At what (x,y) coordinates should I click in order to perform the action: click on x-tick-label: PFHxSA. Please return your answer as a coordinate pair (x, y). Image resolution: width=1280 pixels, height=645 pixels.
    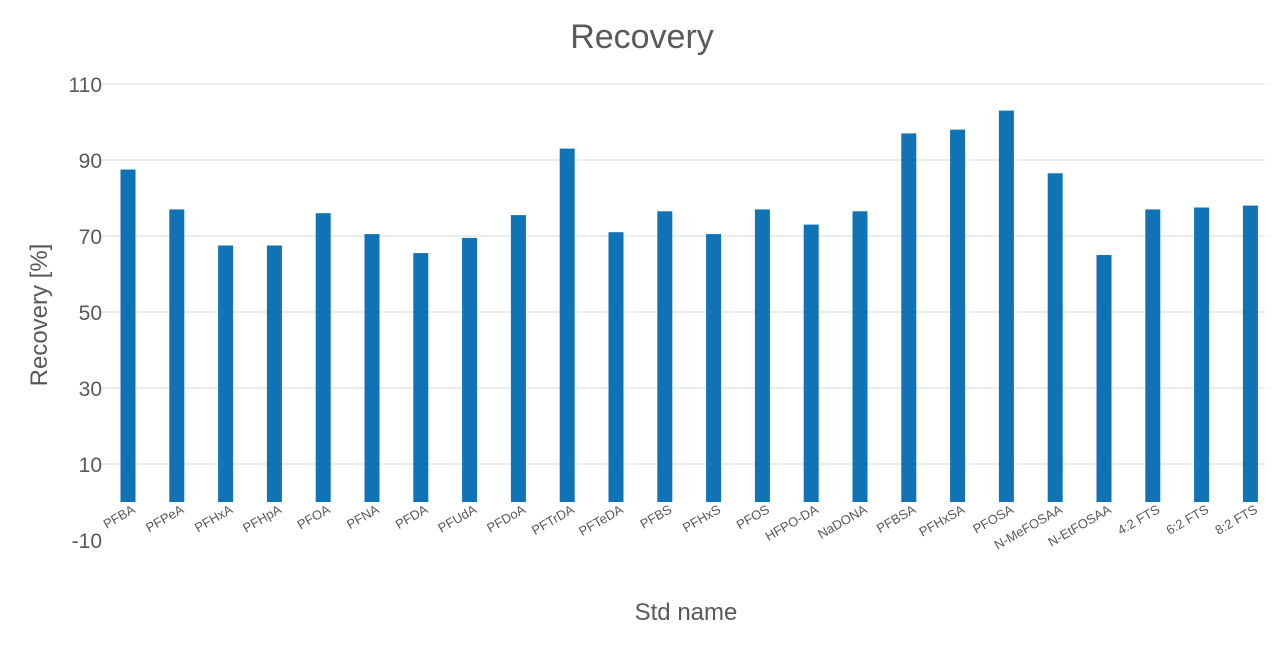
    Looking at the image, I should click on (941, 520).